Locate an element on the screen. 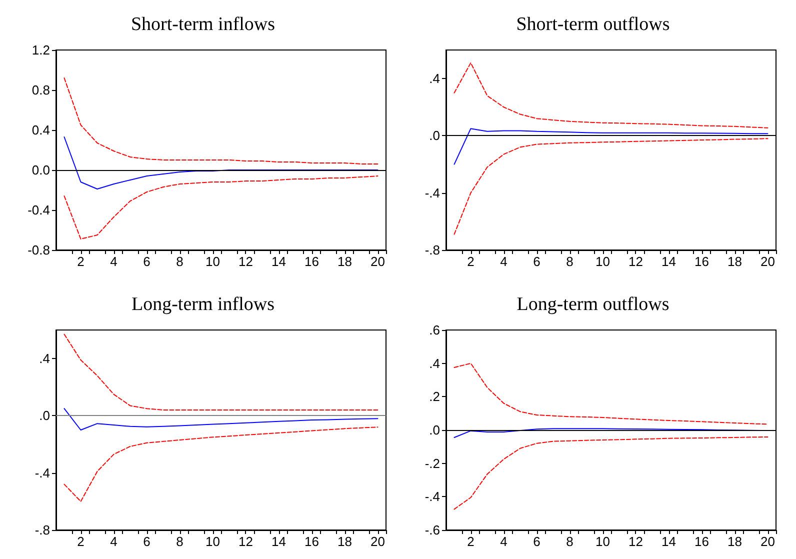 This screenshot has height=559, width=796. y-tick-label: -0.4 is located at coordinates (39, 210).